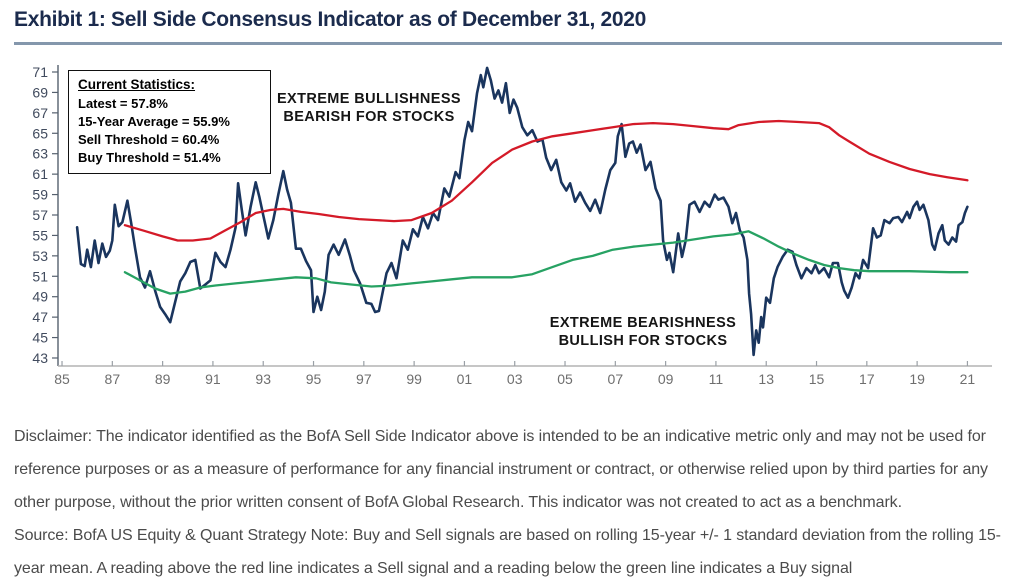 The width and height of the screenshot is (1016, 585). Describe the element at coordinates (40, 358) in the screenshot. I see `y-tick-label: 43` at that location.